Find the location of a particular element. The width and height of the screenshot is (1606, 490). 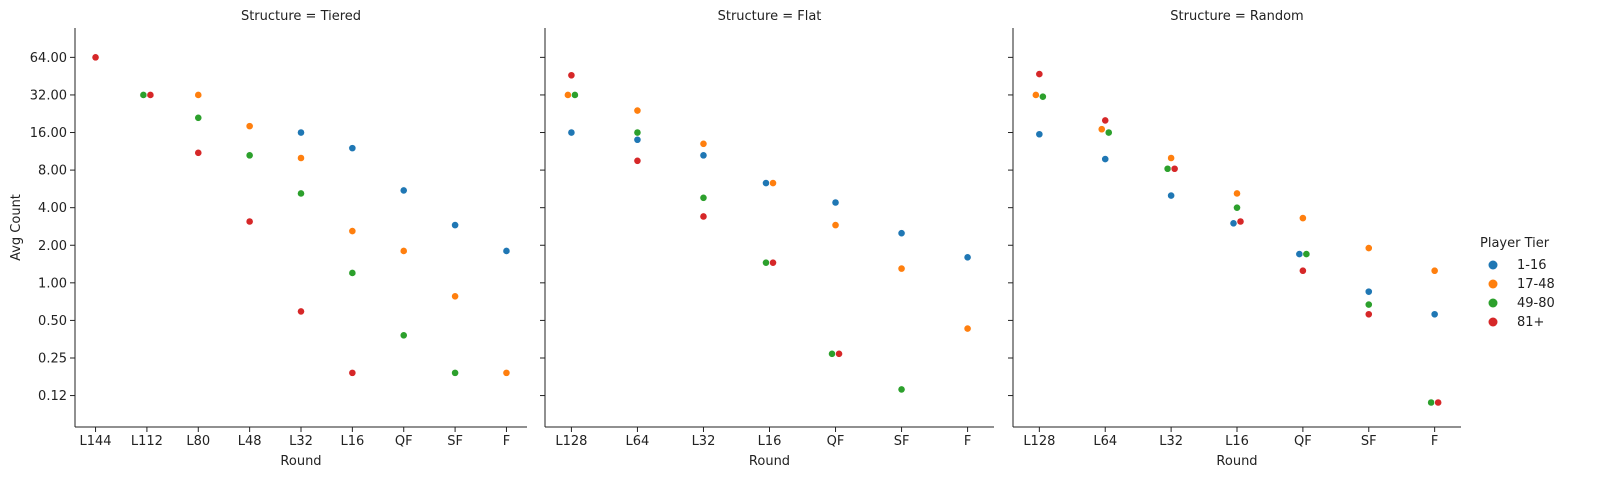

x-tick-label-2-5: SF is located at coordinates (1369, 441).